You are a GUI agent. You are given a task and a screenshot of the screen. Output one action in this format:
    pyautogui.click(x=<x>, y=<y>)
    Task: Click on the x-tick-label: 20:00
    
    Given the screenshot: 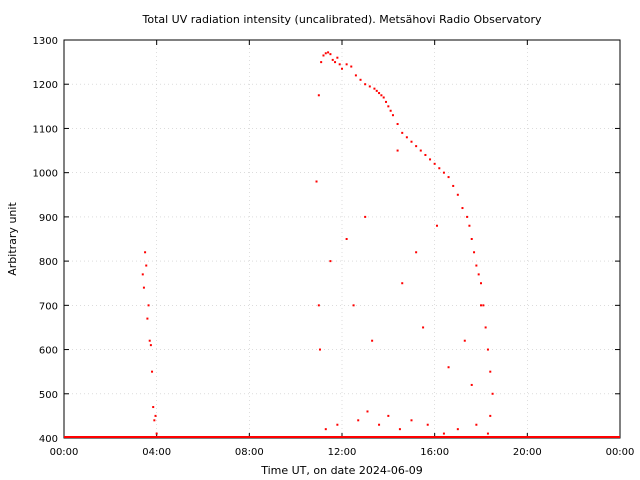 What is the action you would take?
    pyautogui.click(x=527, y=452)
    